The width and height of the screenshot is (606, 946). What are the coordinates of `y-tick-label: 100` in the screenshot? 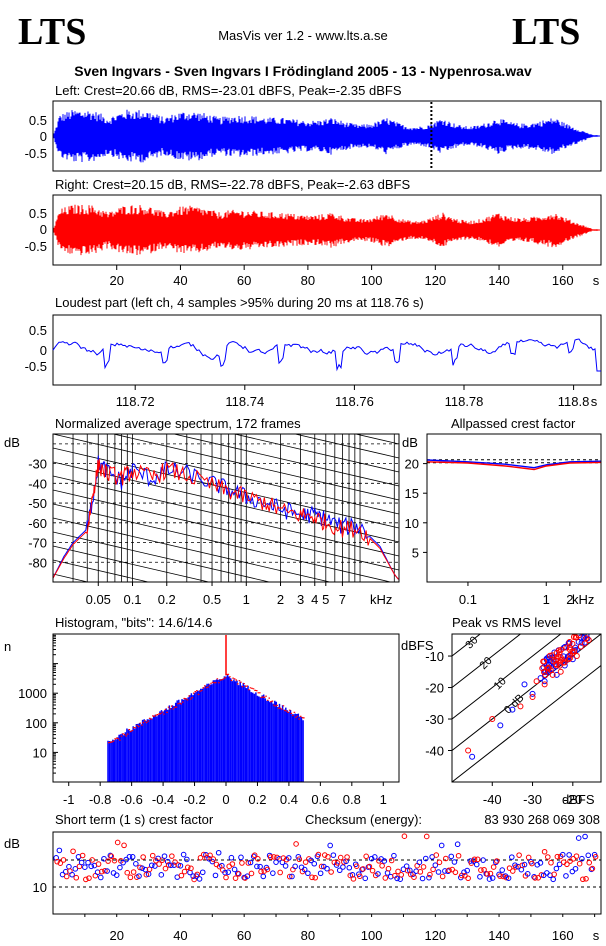 It's located at (36, 723).